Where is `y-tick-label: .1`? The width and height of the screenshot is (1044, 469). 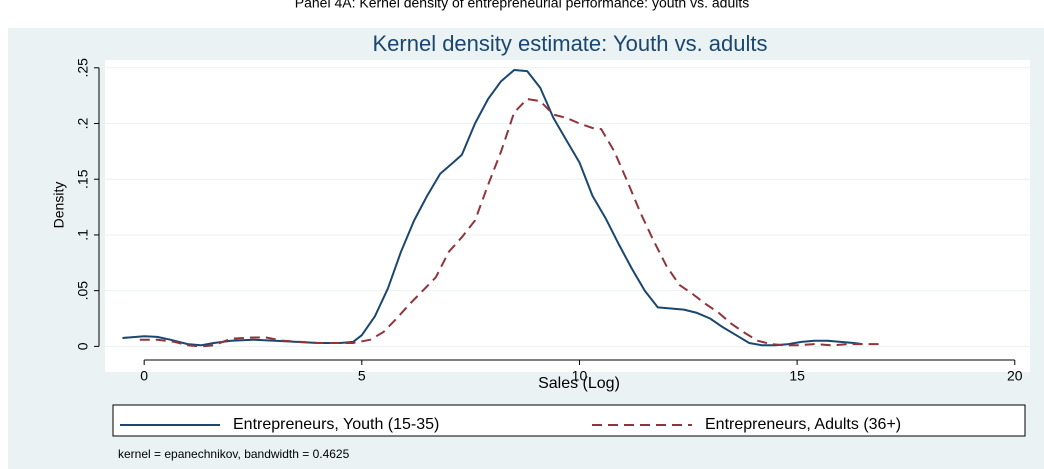 y-tick-label: .1 is located at coordinates (83, 235).